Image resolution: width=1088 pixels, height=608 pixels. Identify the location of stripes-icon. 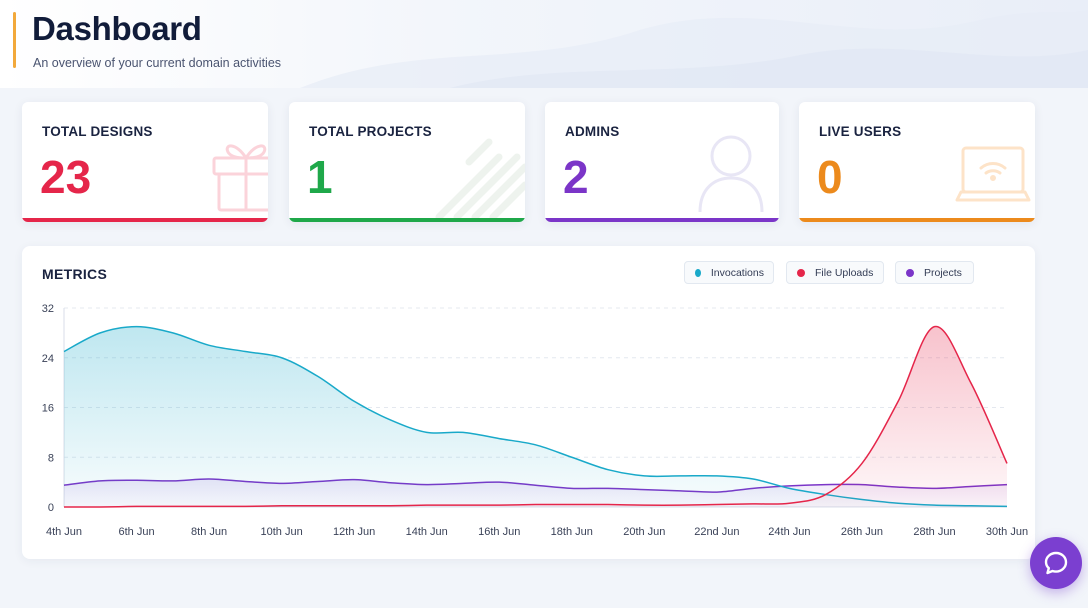
(480, 179).